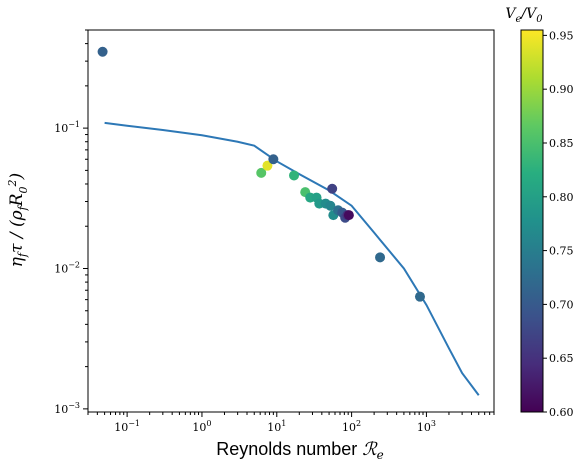 The height and width of the screenshot is (464, 582). I want to click on y-axis-ticks: 10⁻³ 10⁻² 10⁻¹, so click(71, 222).